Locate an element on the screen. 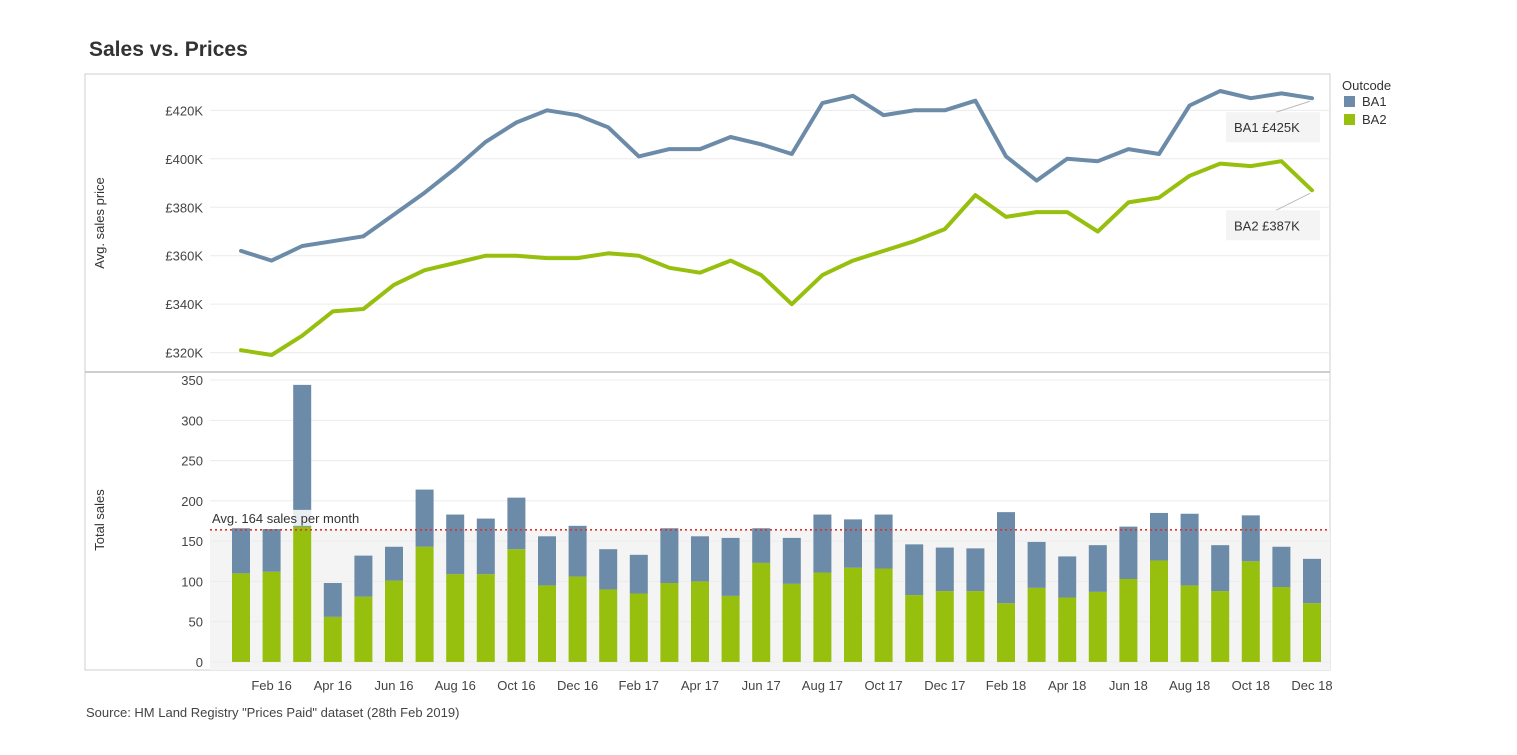 This screenshot has height=755, width=1517. month-tick-label: Oct 16 is located at coordinates (516, 685).